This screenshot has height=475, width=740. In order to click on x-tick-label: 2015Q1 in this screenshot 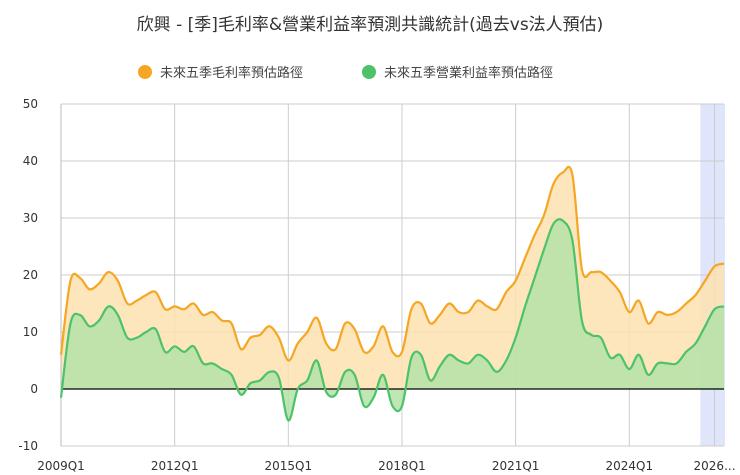, I will do `click(289, 466)`.